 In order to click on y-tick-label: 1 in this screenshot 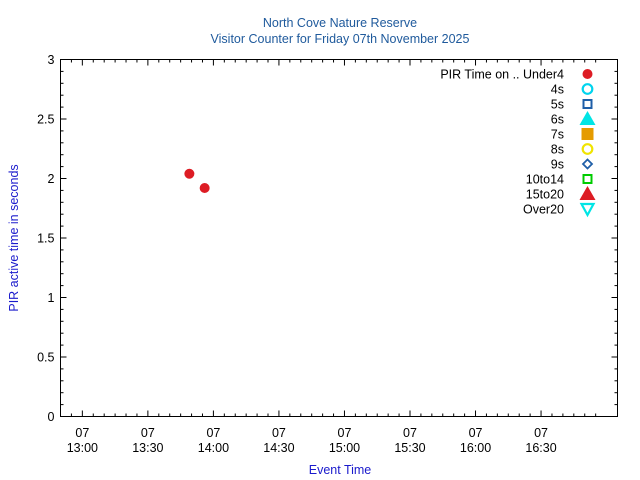, I will do `click(51, 298)`.